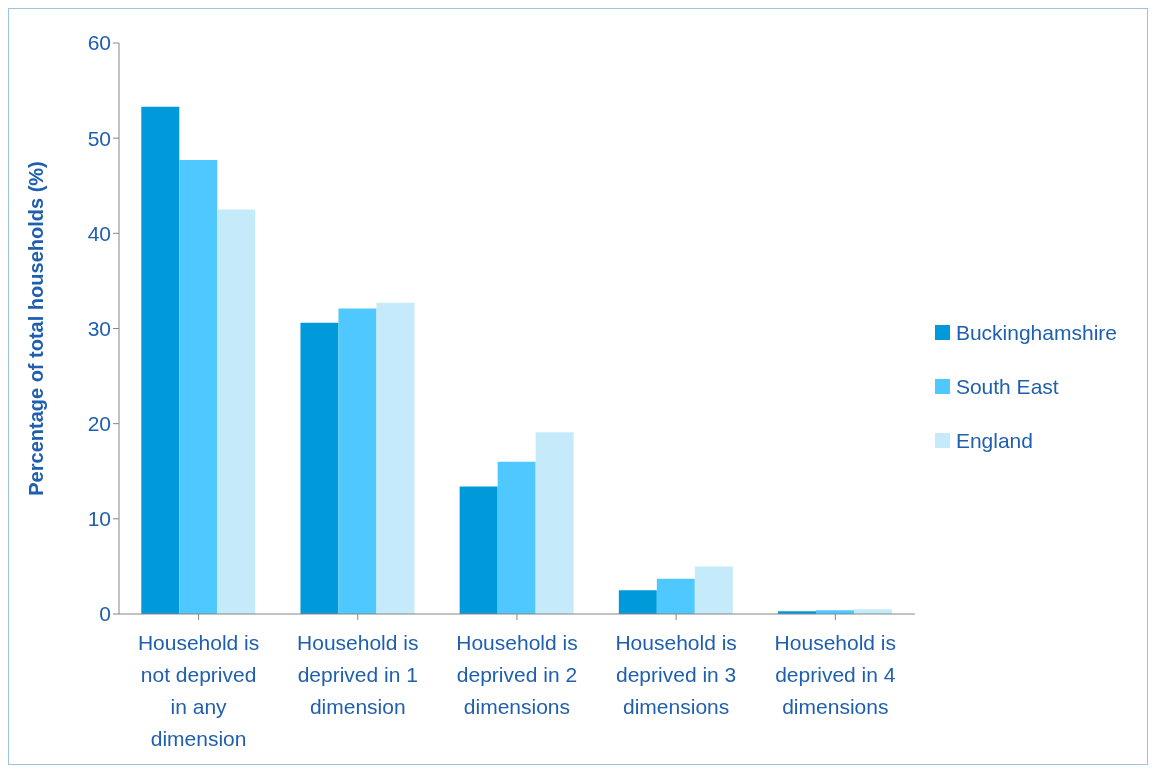 The image size is (1156, 773). I want to click on y-tick-label: 20, so click(99, 424).